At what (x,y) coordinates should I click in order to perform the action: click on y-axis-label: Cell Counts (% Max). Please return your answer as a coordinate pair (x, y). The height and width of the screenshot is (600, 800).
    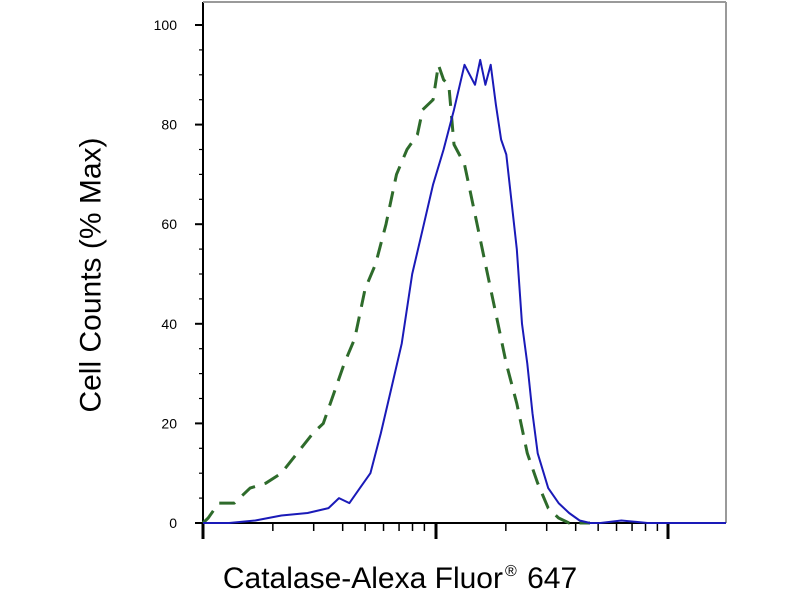
    Looking at the image, I should click on (92, 275).